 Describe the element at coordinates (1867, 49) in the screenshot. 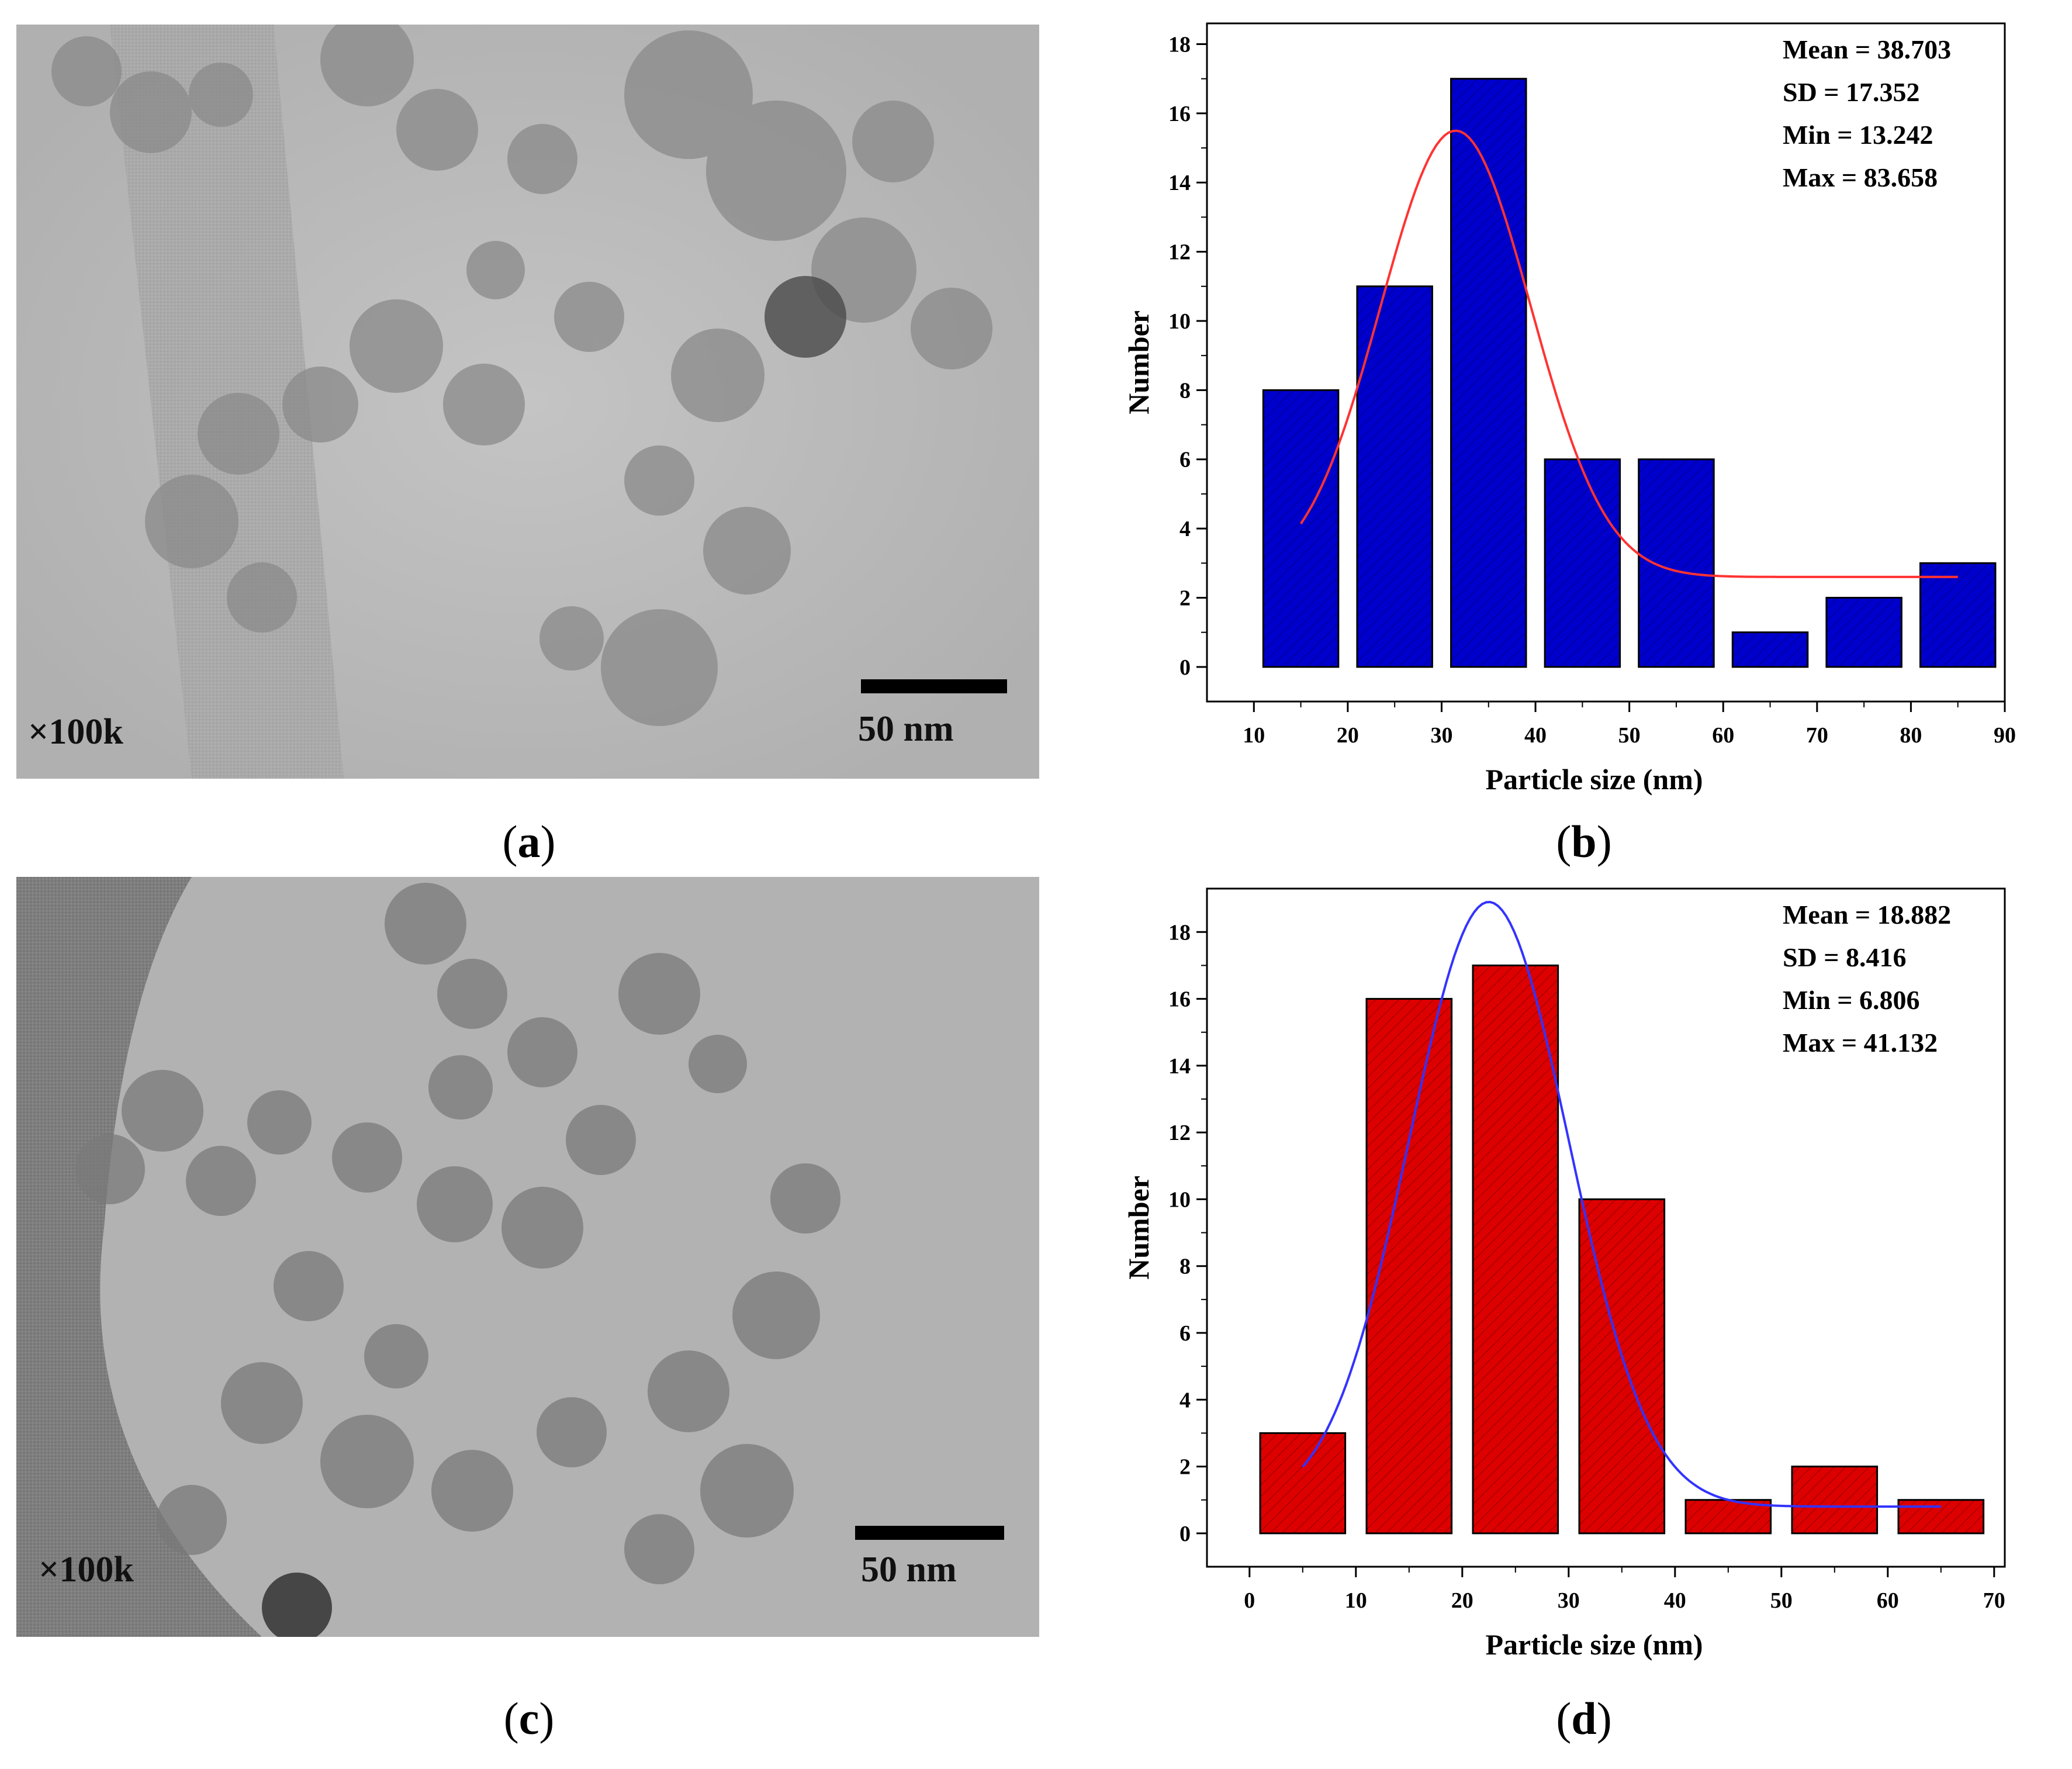

I see `stat-label: Mean = 38.703` at that location.